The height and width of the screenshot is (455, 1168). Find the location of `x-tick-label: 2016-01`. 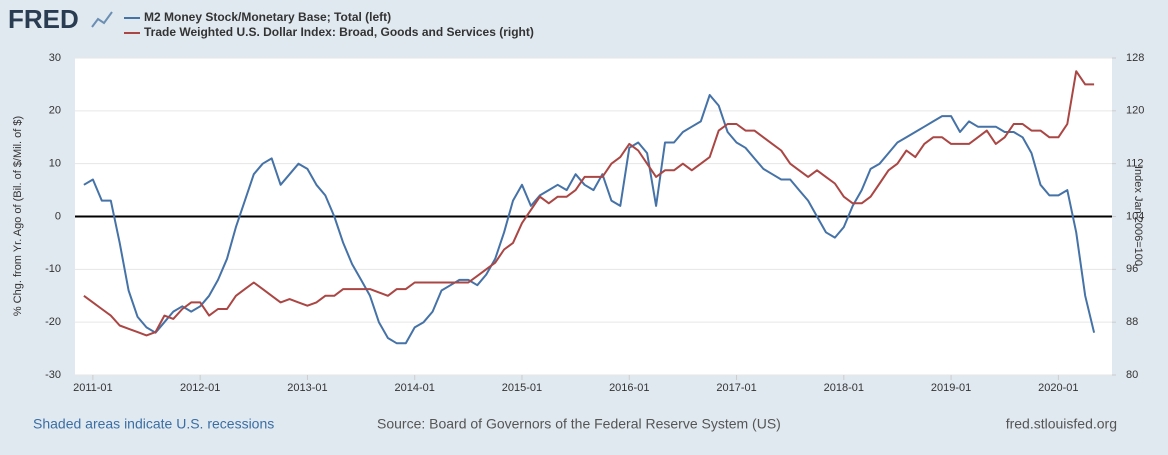

x-tick-label: 2016-01 is located at coordinates (629, 388).